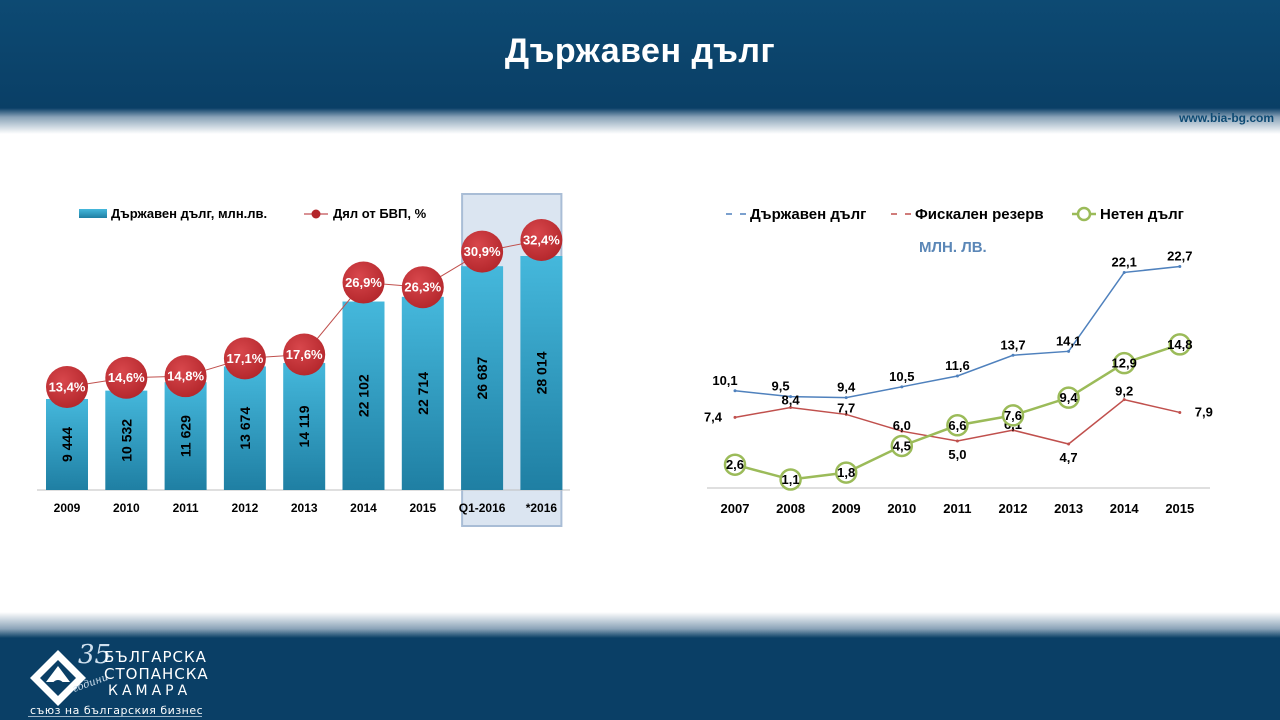 The width and height of the screenshot is (1280, 720). Describe the element at coordinates (781, 386) in the screenshot. I see `debt-value-label: 9,5` at that location.